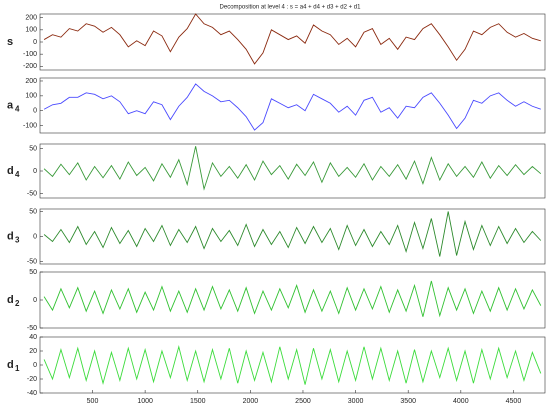 This screenshot has height=410, width=550. I want to click on x-tick-label: 3000, so click(356, 401).